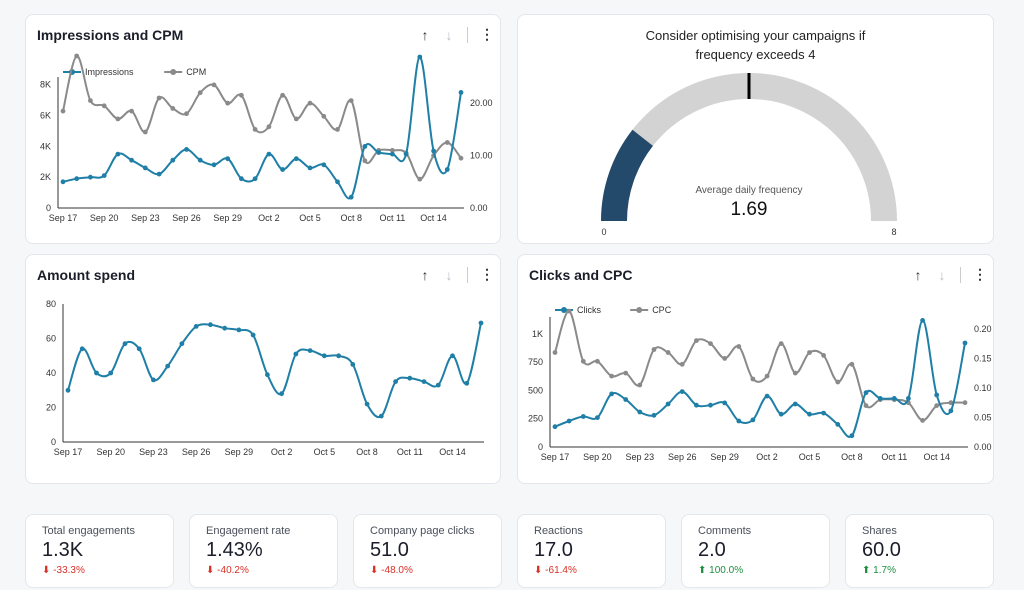  Describe the element at coordinates (48, 208) in the screenshot. I see `y-tick-label: 0` at that location.